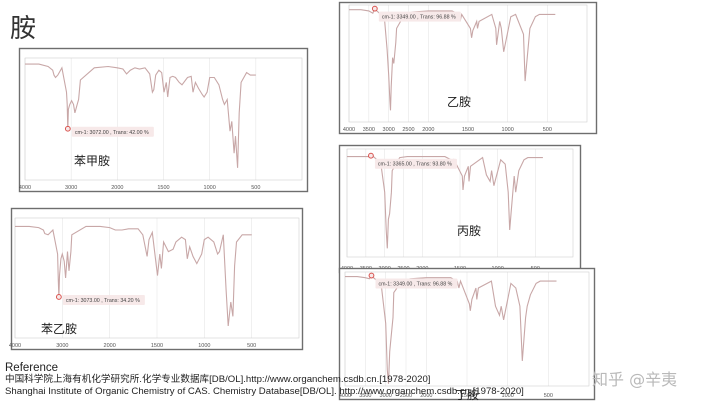 This screenshot has width=720, height=405. What do you see at coordinates (459, 102) in the screenshot?
I see `compound-label: 乙胺` at bounding box center [459, 102].